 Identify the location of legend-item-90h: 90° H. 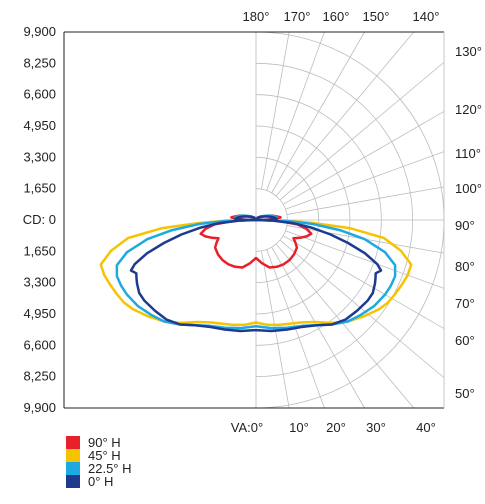
(99, 442).